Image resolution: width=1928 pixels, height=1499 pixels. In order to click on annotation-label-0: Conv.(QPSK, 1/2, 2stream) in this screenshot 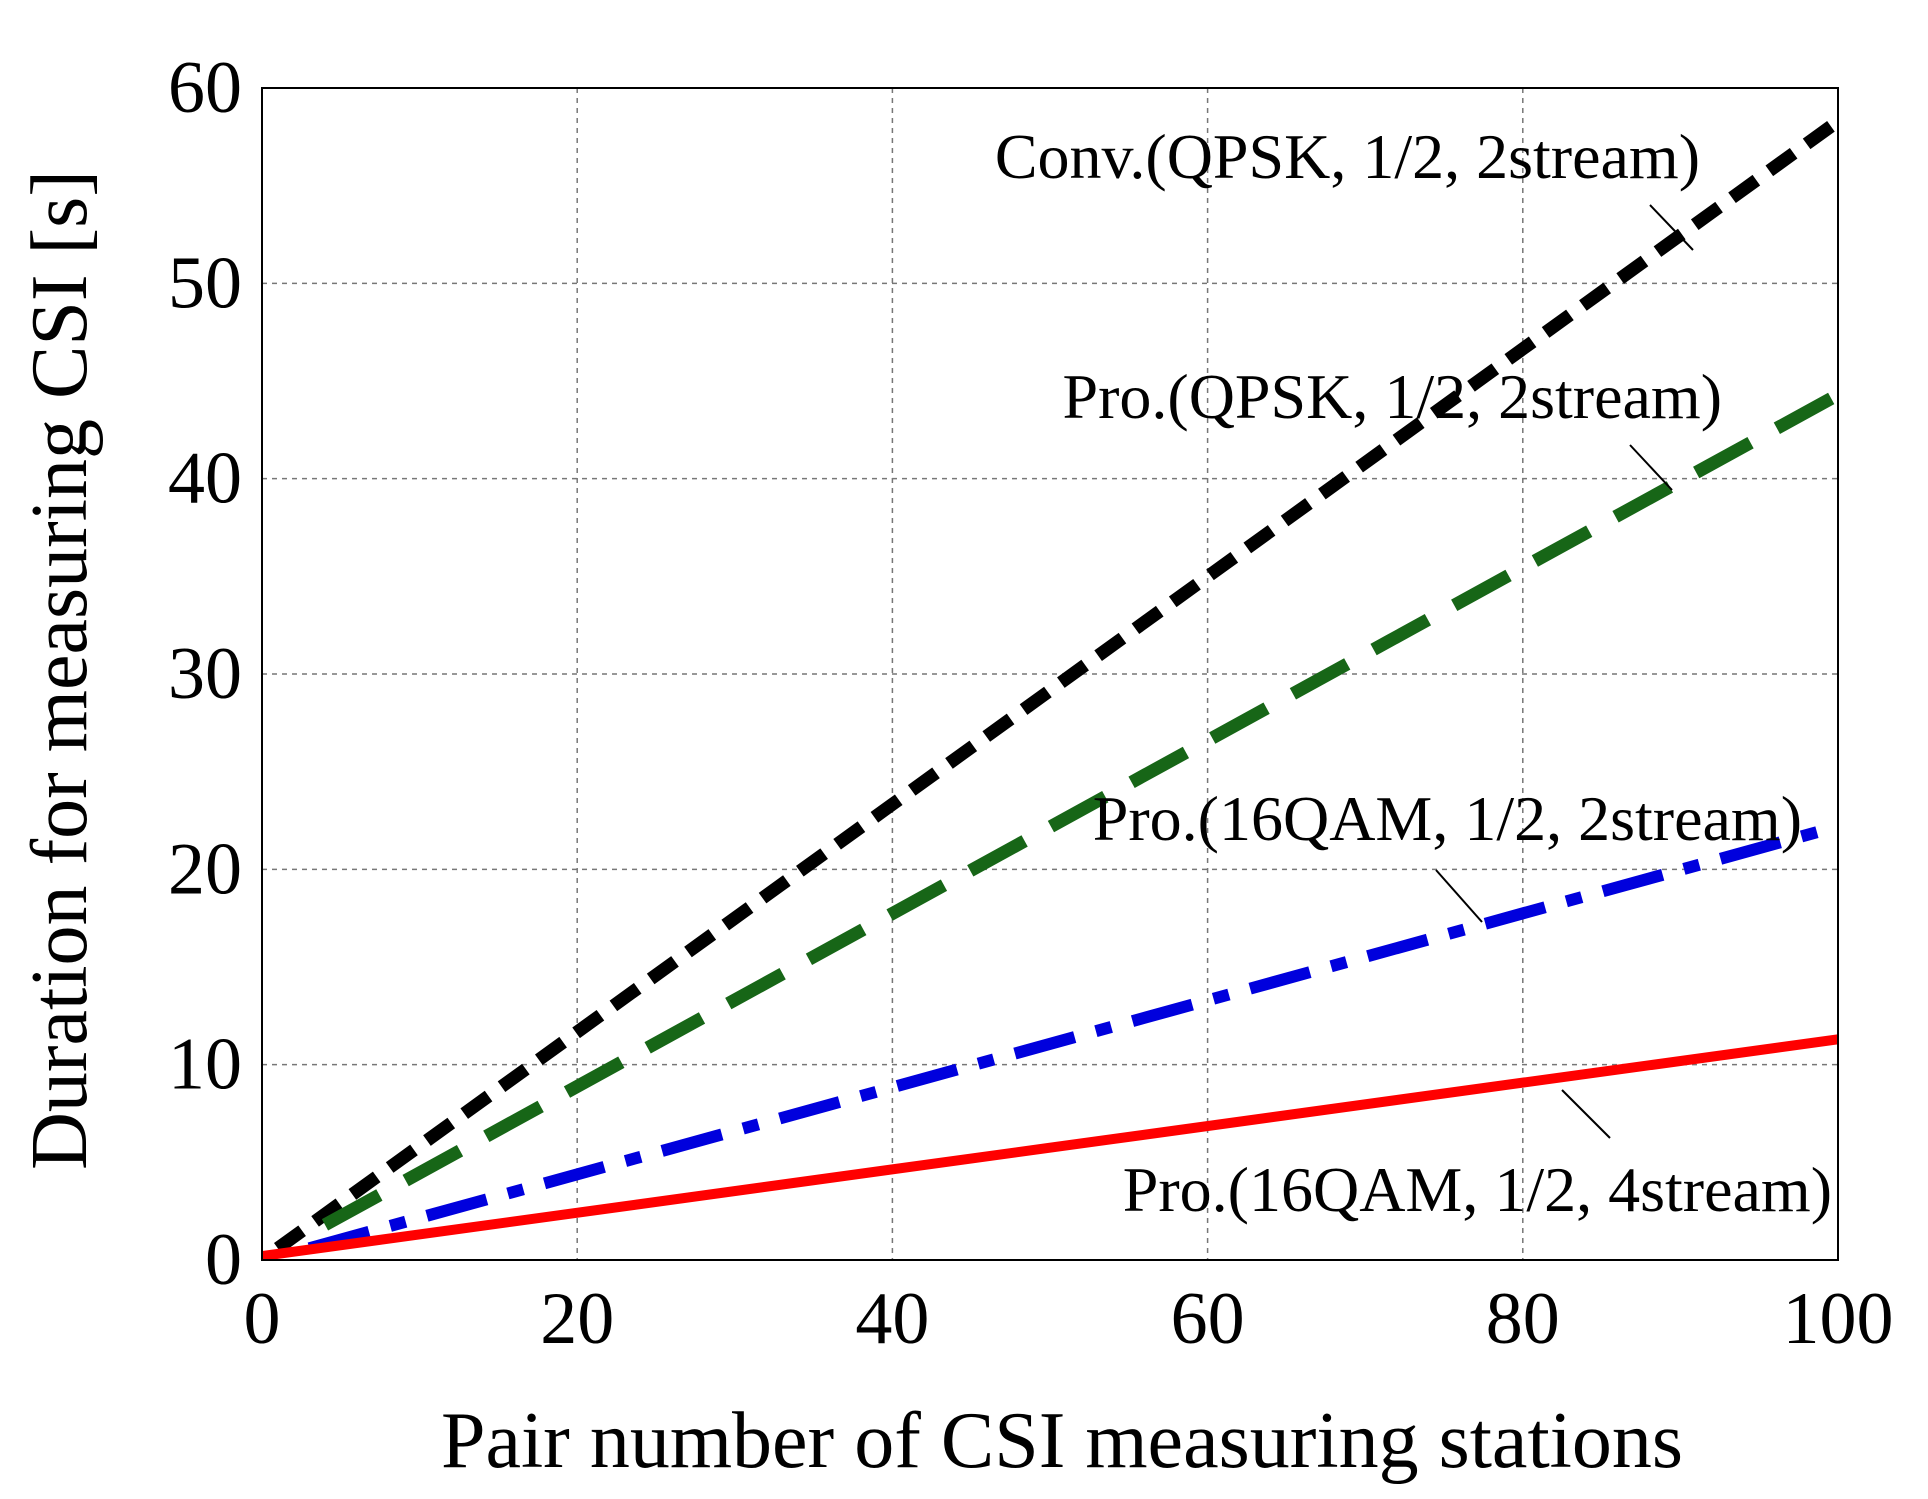, I will do `click(1347, 156)`.